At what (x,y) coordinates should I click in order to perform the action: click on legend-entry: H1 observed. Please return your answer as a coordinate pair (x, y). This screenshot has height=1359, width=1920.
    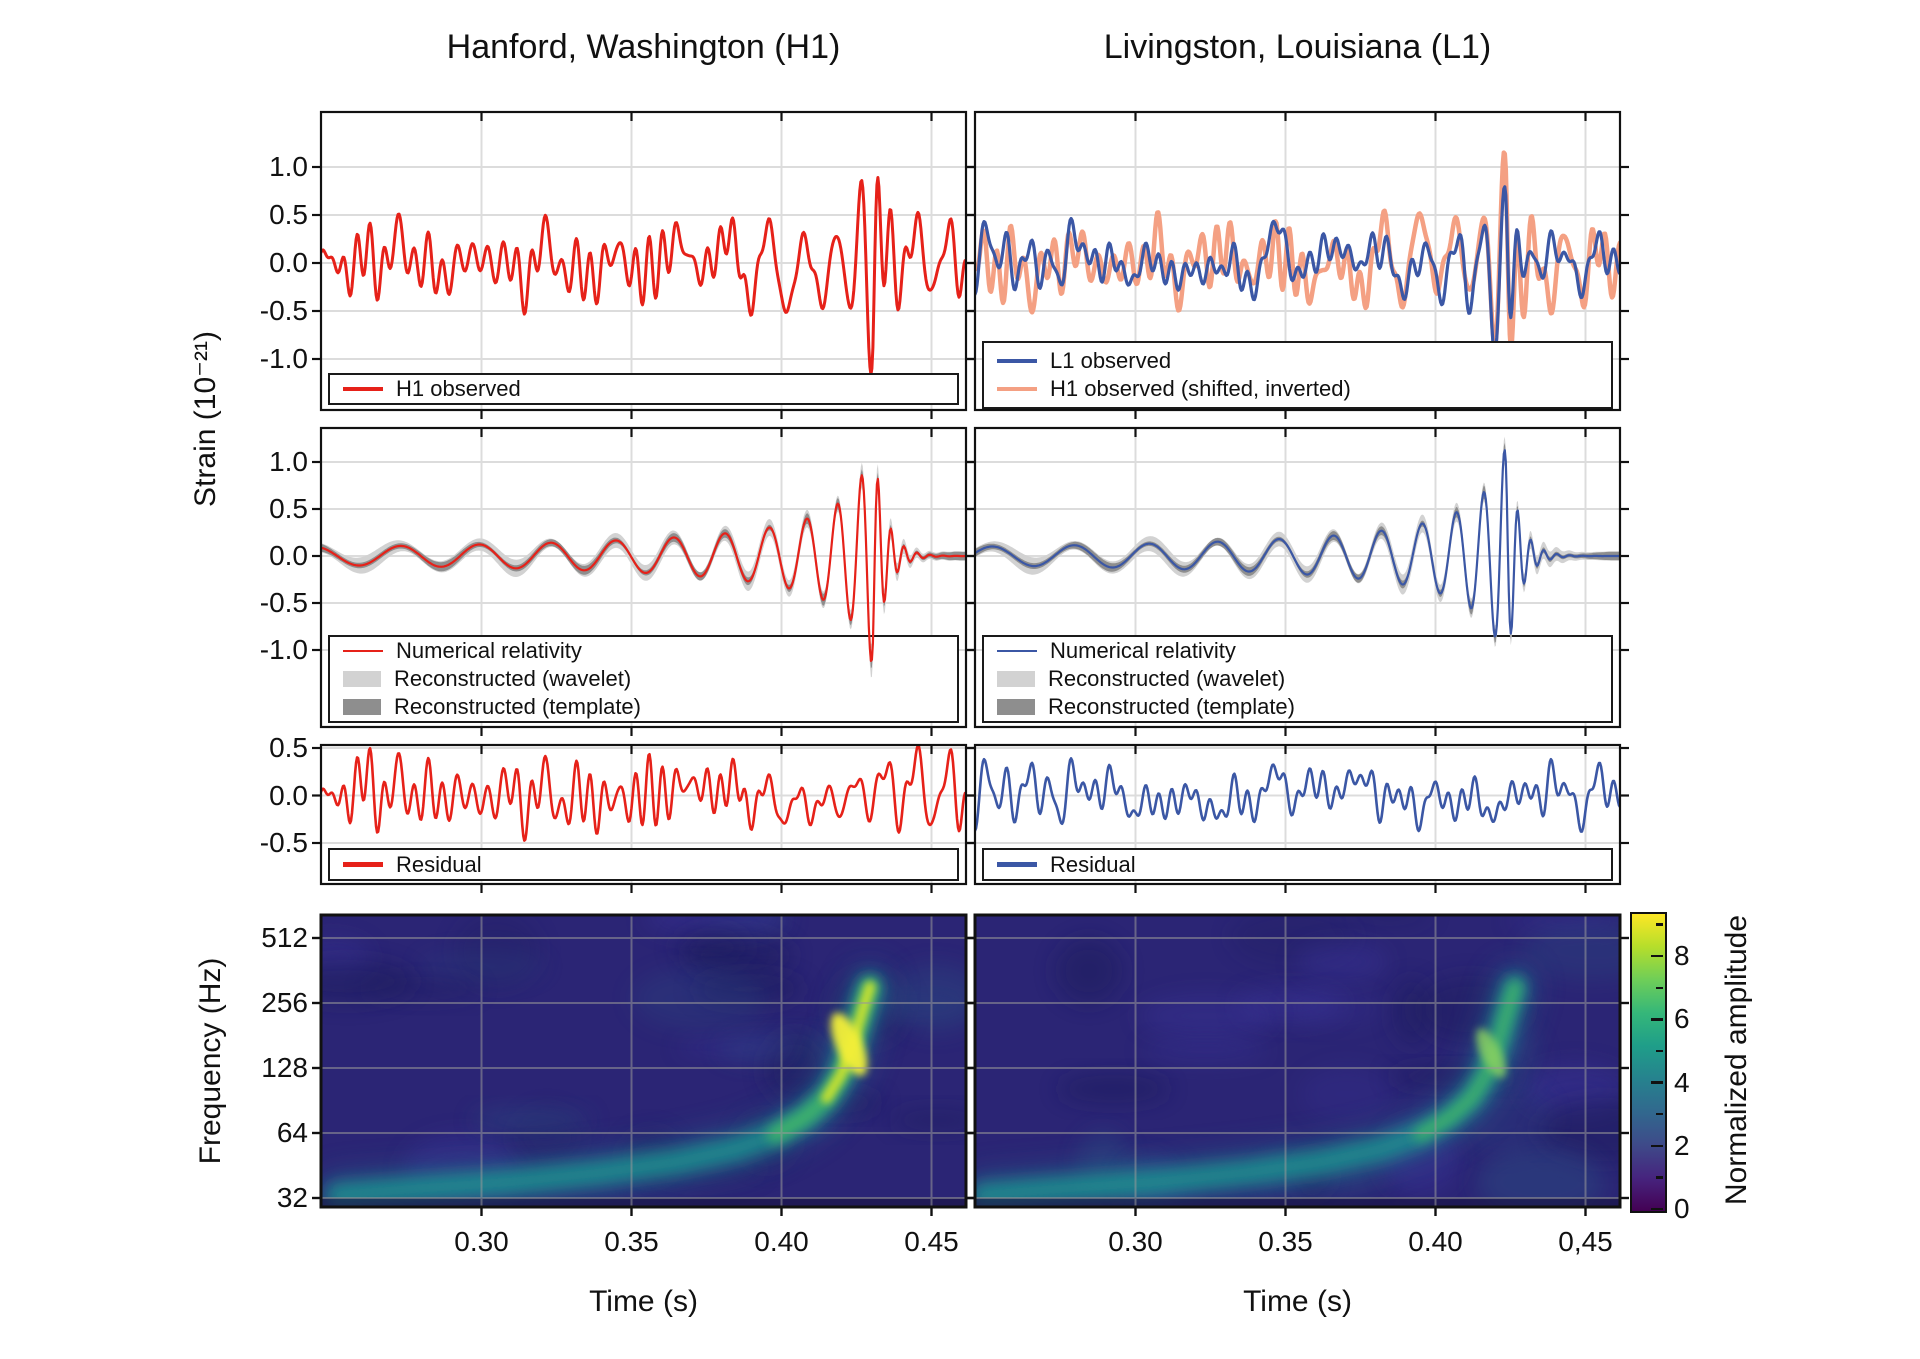
    Looking at the image, I should click on (432, 389).